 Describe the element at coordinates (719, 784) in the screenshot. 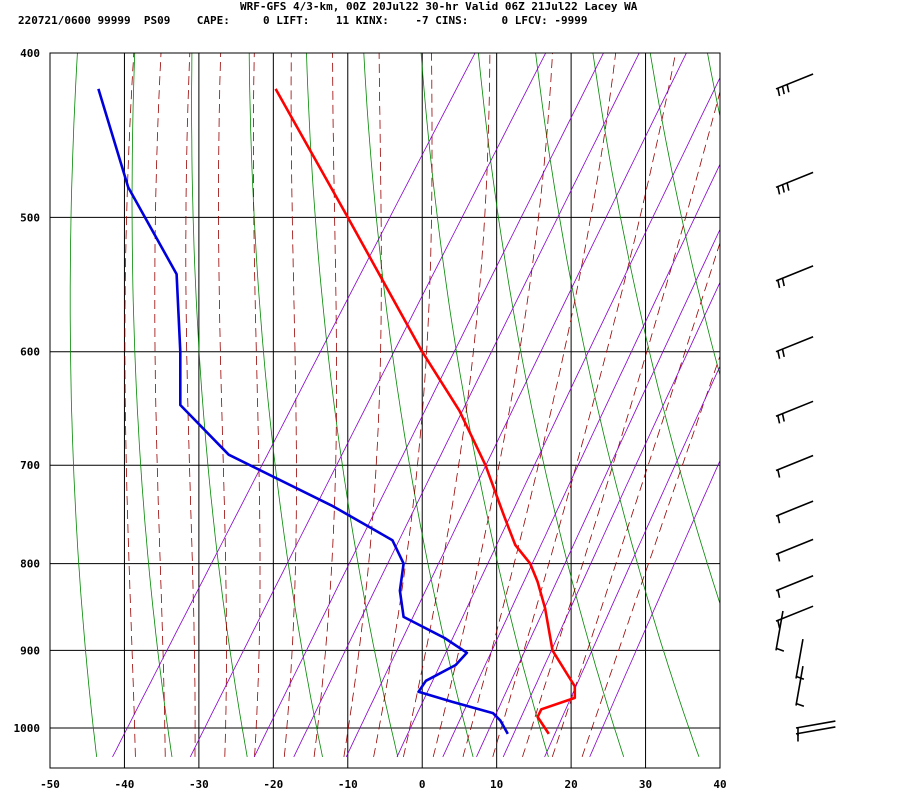

I see `temperature-tick-label: 40` at that location.